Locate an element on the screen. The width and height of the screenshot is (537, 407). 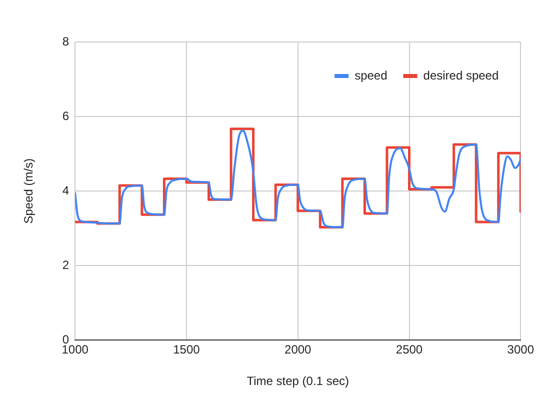
x-tick-label: 2000 is located at coordinates (298, 349).